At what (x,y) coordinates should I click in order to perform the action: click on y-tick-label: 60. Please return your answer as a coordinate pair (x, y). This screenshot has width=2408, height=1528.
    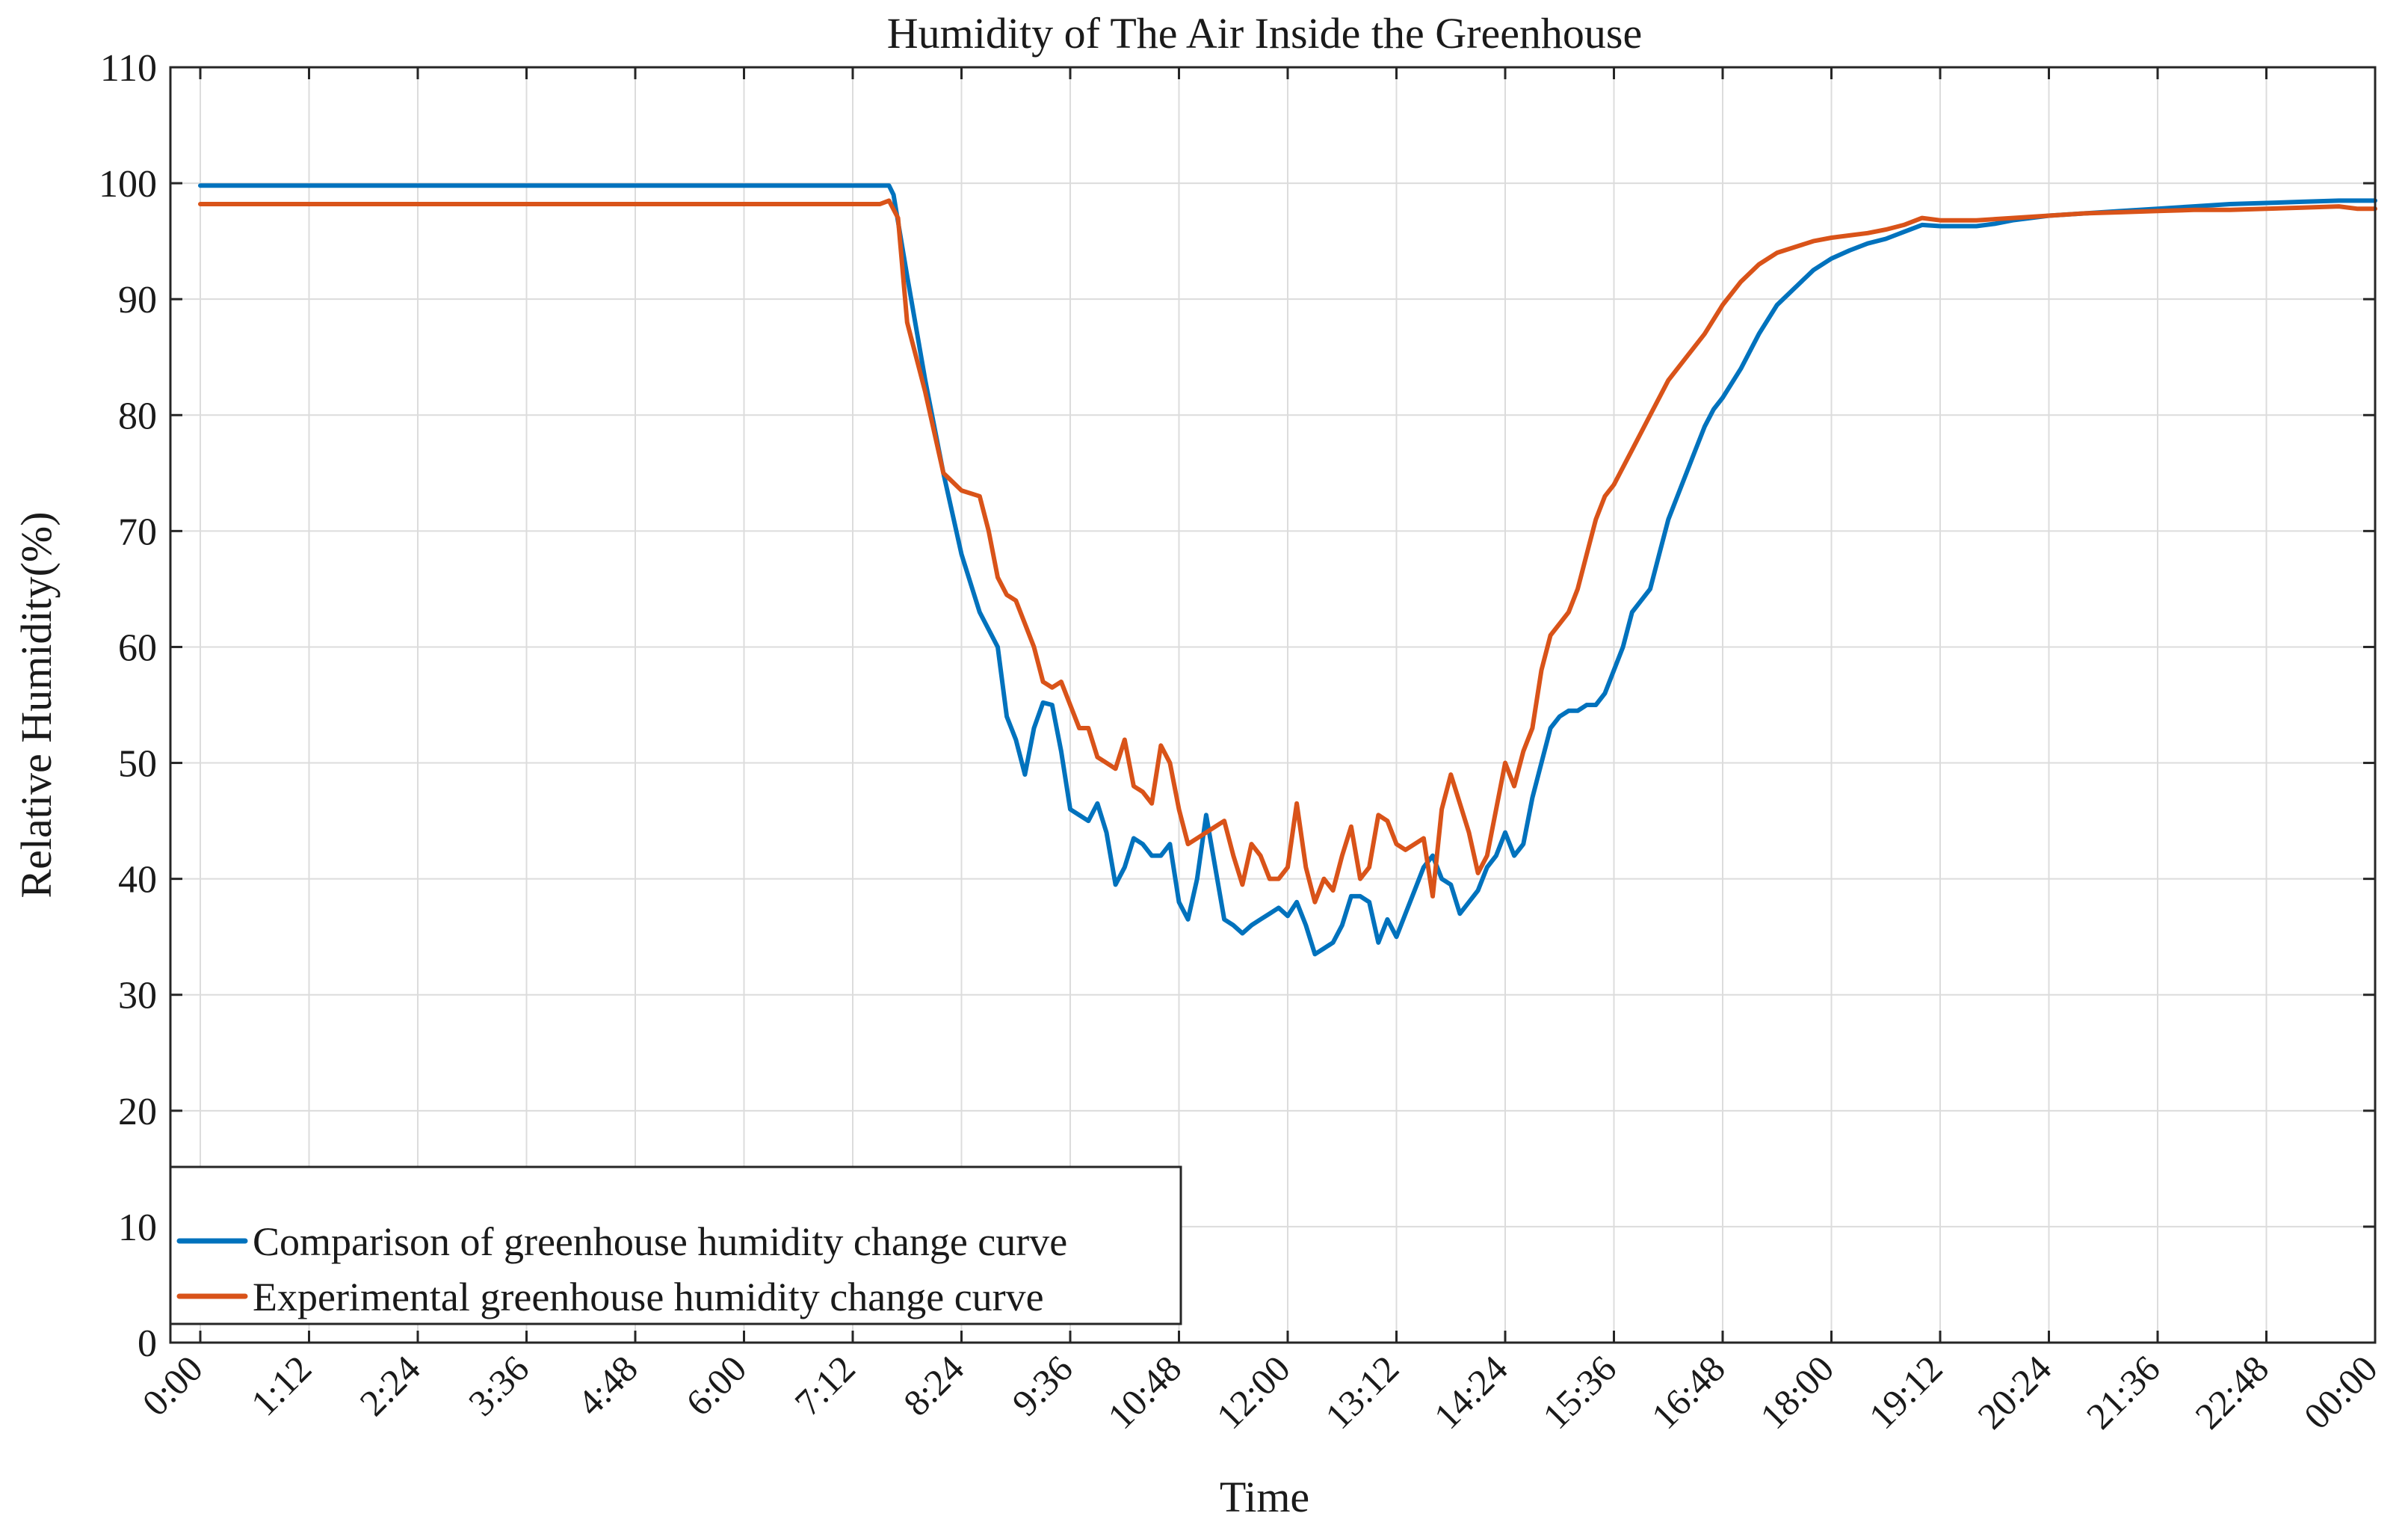
    Looking at the image, I should click on (137, 647).